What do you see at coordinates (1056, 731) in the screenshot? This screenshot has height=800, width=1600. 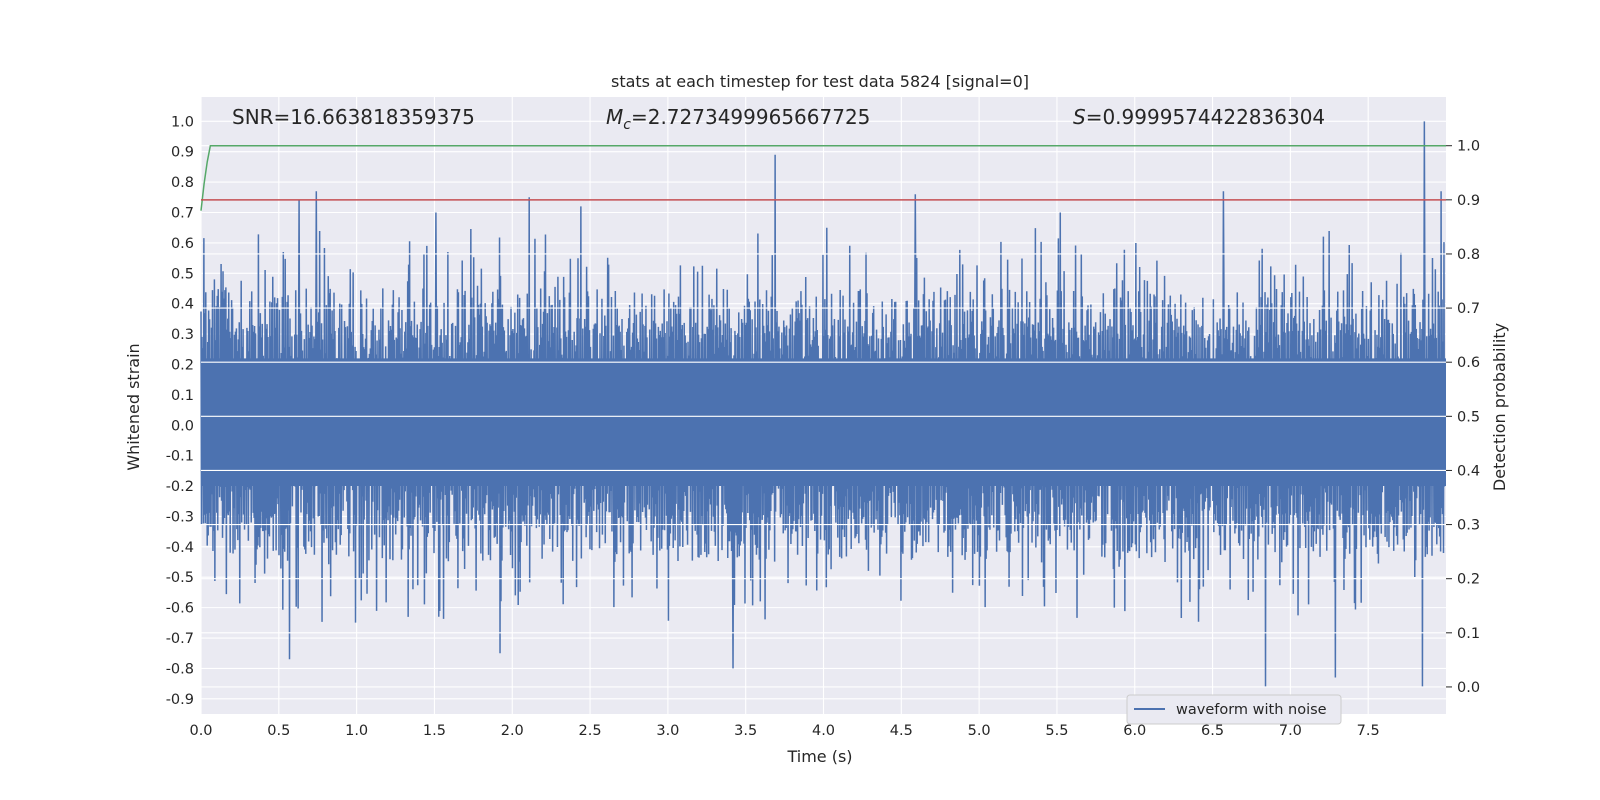 I see `x-tick-label: 5.5` at bounding box center [1056, 731].